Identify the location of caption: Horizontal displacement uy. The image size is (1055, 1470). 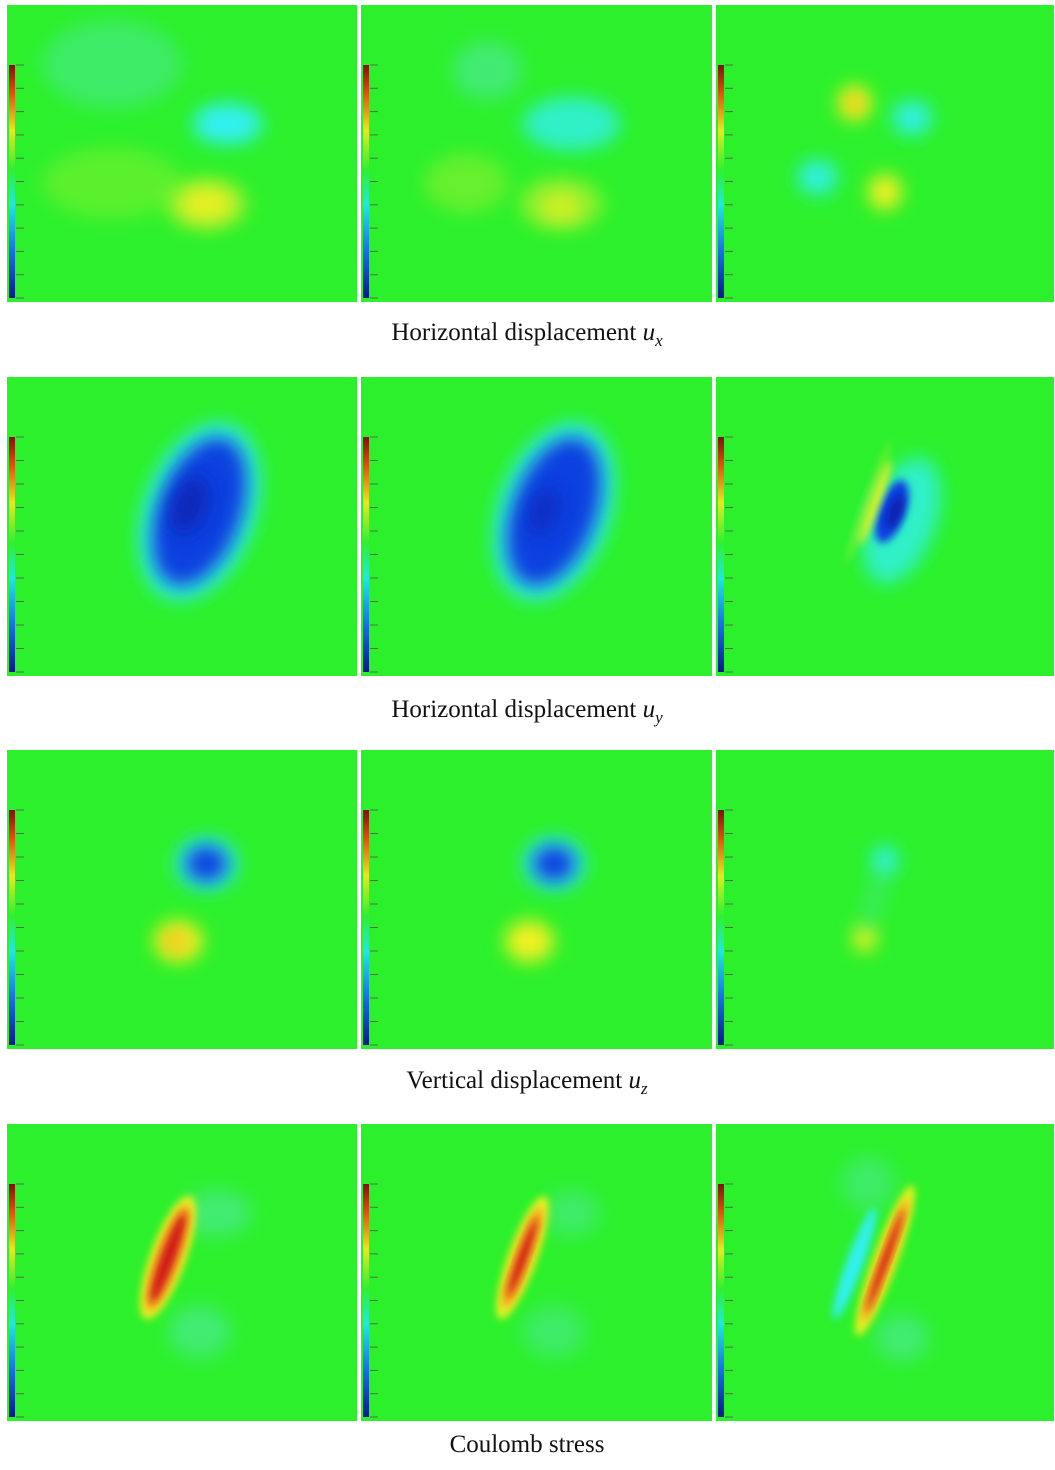
(527, 711).